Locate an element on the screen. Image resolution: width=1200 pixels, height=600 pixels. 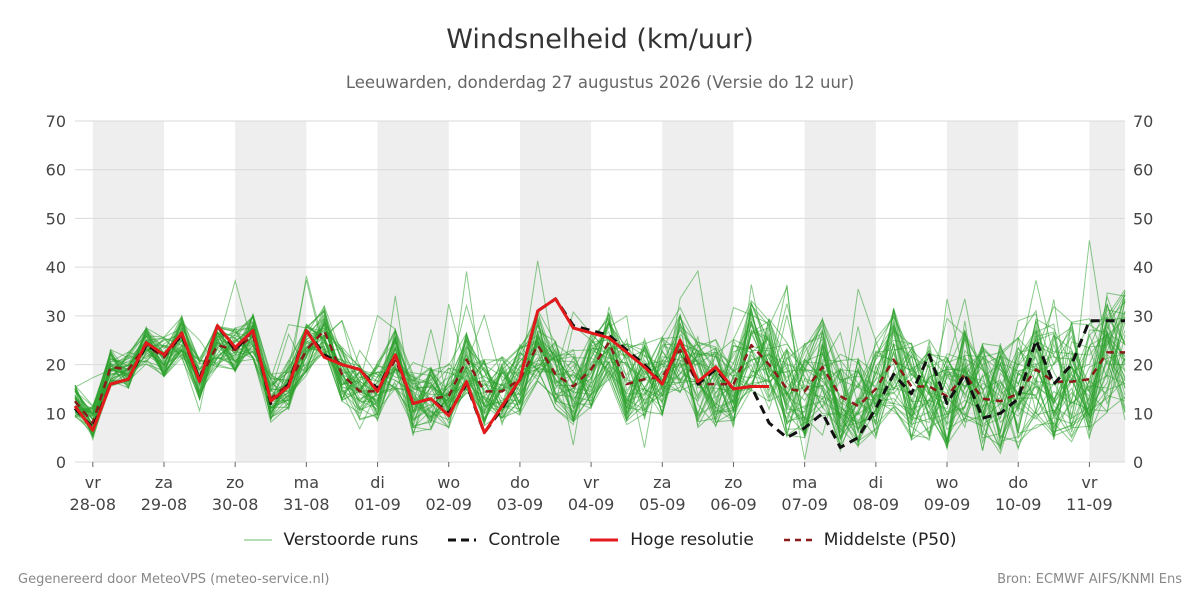
x-tick-date: 30-08 is located at coordinates (235, 504).